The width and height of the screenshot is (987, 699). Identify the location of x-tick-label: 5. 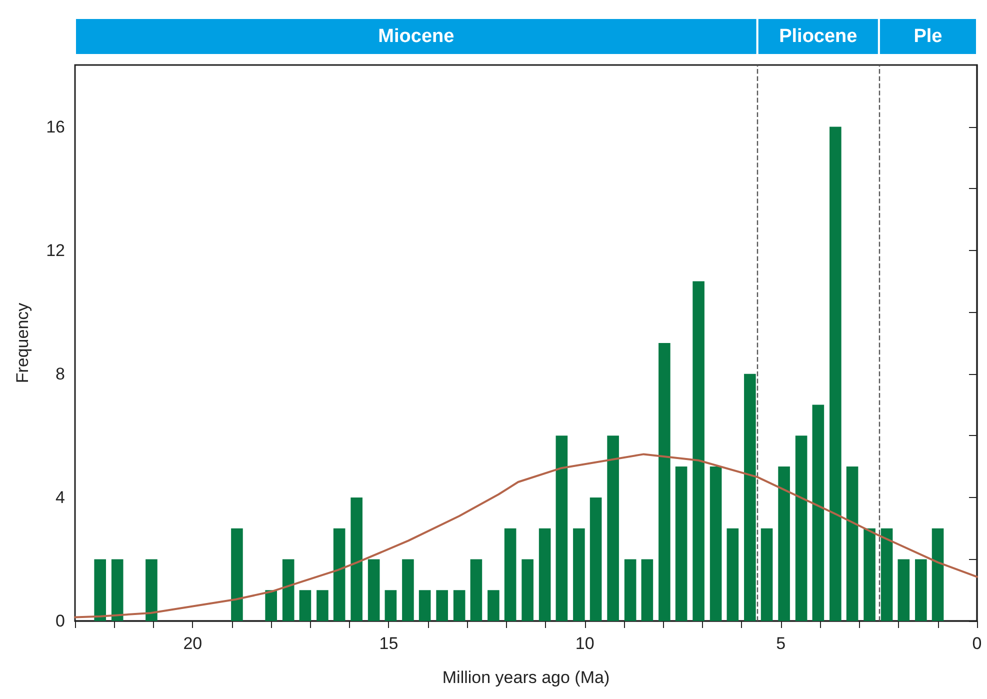
(781, 643).